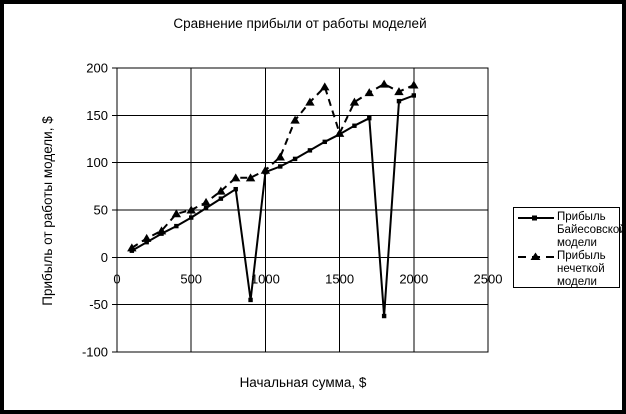 Image resolution: width=626 pixels, height=414 pixels. What do you see at coordinates (413, 278) in the screenshot?
I see `x-tick-label: 2000` at bounding box center [413, 278].